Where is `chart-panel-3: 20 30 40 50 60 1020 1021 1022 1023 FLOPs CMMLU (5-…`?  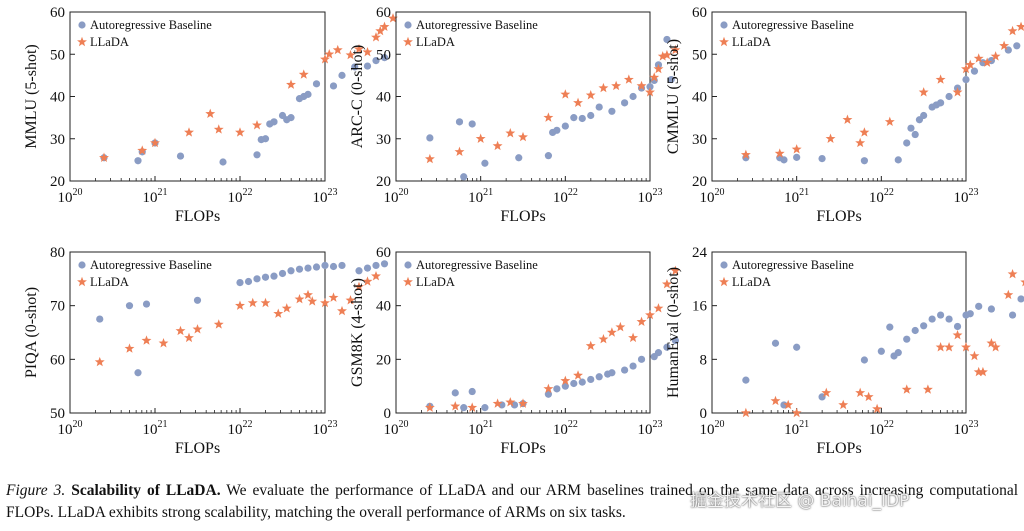
chart-panel-3: 20 30 40 50 60 1020 1021 1022 1023 FLOPs CMMLU (5-… is located at coordinates (844, 115).